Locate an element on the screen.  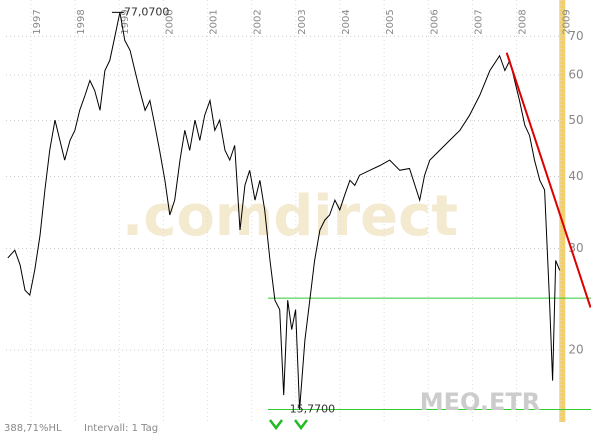
x-tick-label: 2005 is located at coordinates (390, 21).